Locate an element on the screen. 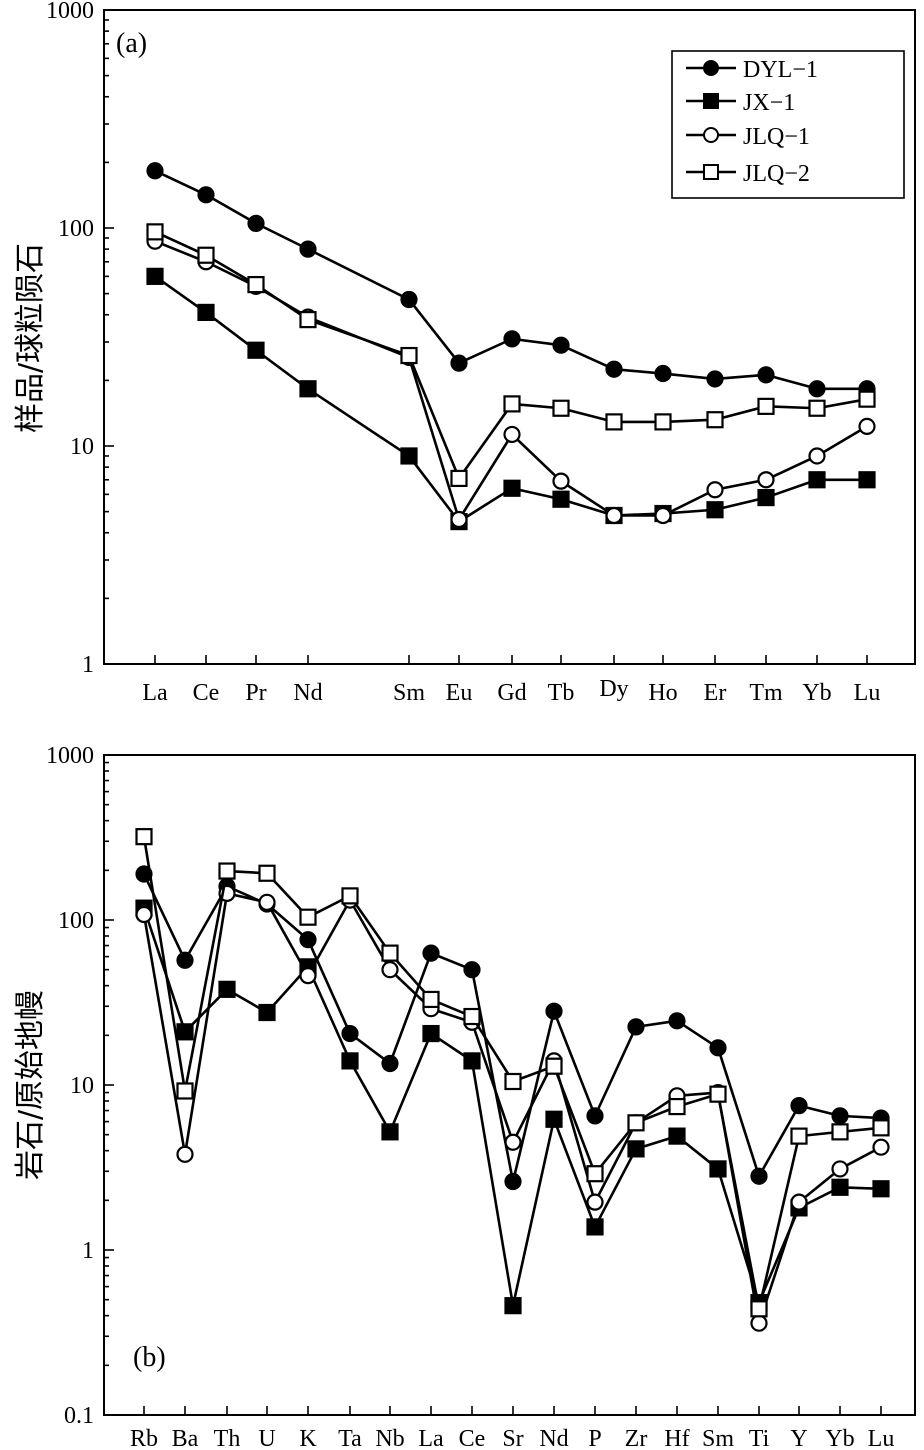 The height and width of the screenshot is (1450, 924). panel-b-series-dyl-1-point-la is located at coordinates (431, 953).